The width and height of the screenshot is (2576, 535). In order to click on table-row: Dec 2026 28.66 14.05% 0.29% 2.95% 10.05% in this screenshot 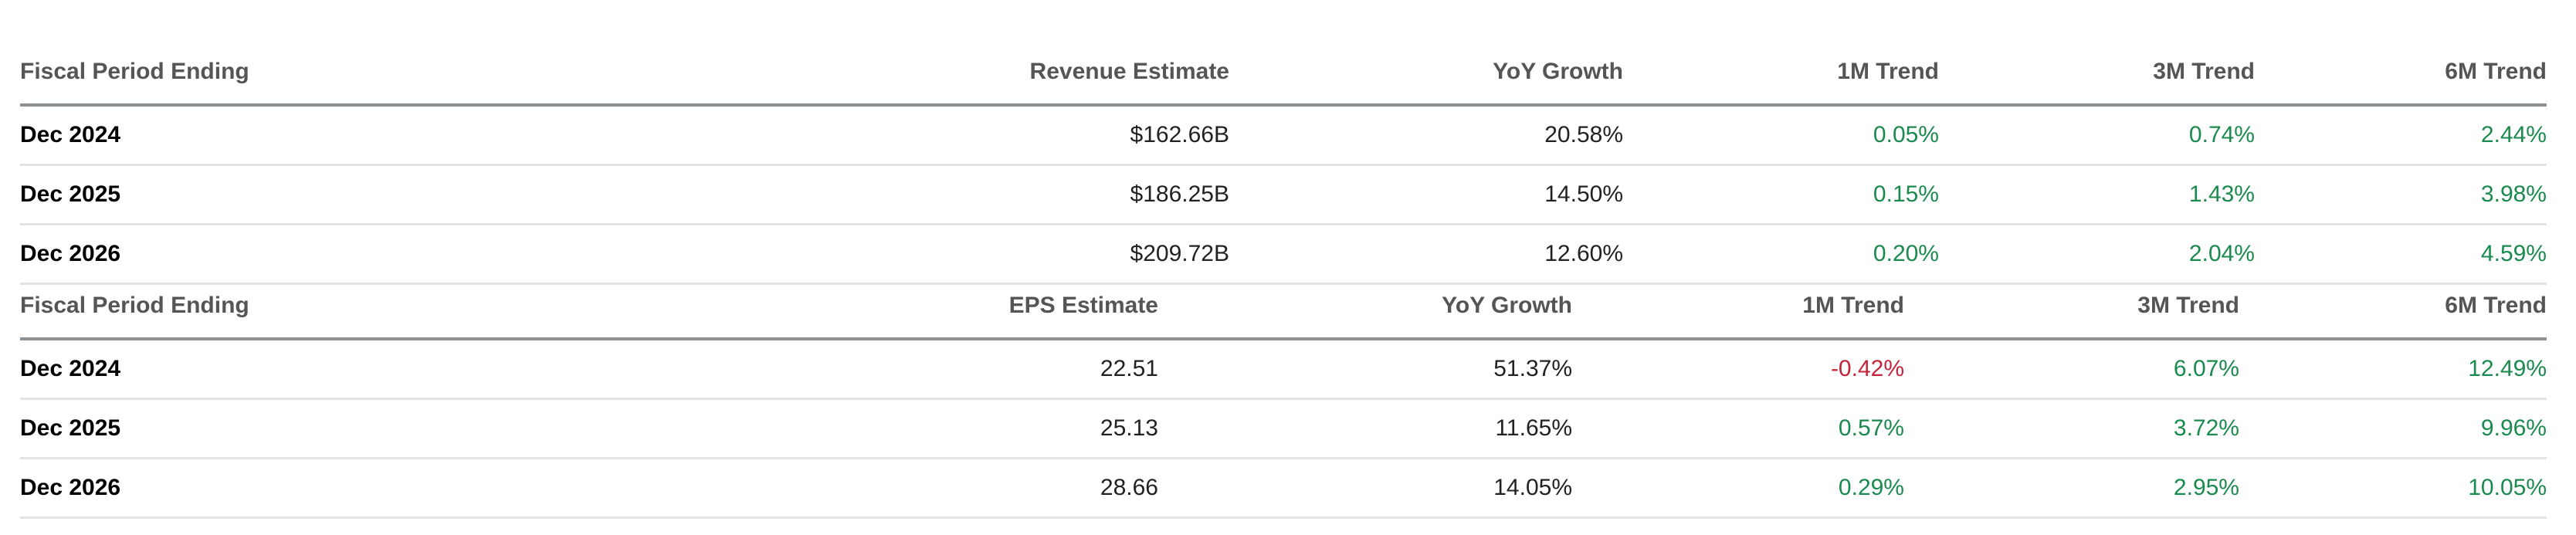, I will do `click(1283, 489)`.